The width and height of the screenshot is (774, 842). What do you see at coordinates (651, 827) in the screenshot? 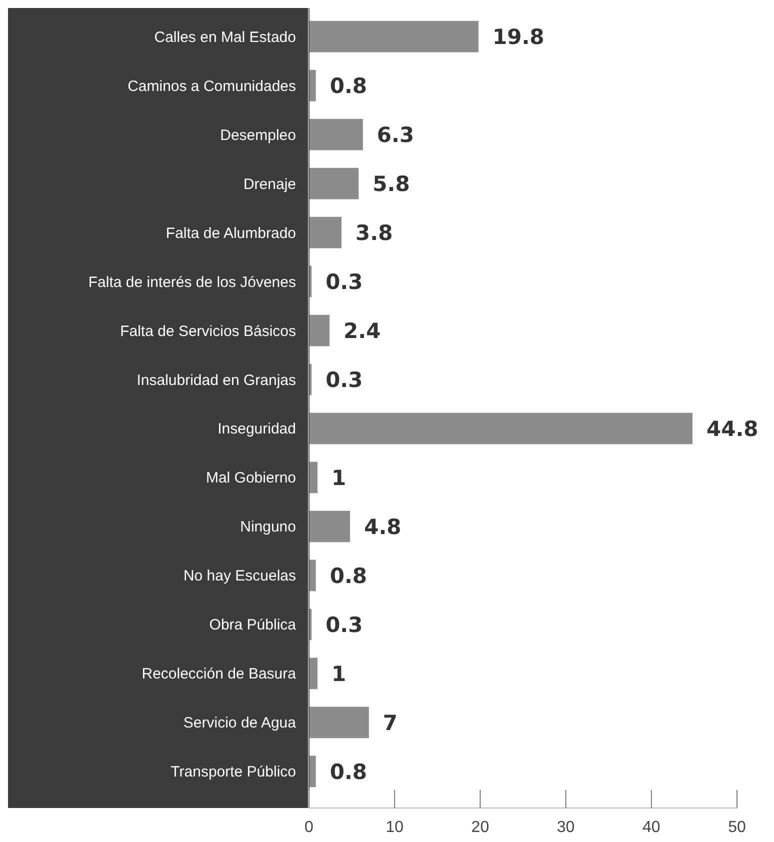
I see `x-tick-label: 40` at bounding box center [651, 827].